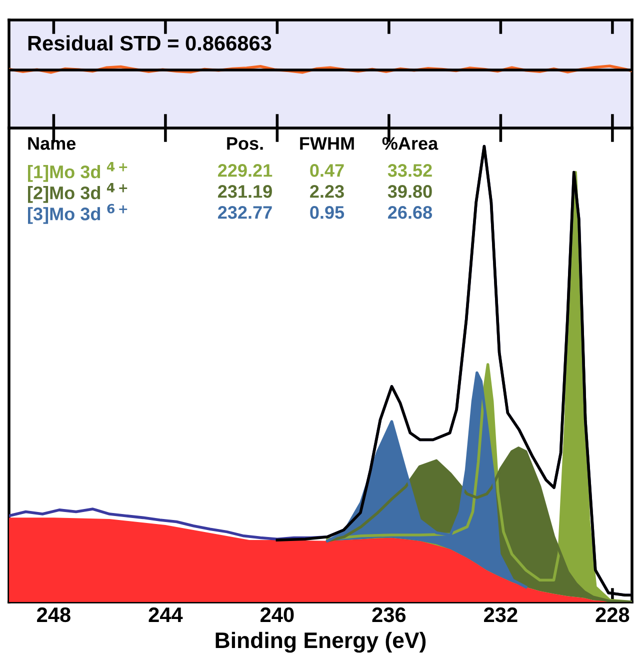 The image size is (637, 668). What do you see at coordinates (410, 191) in the screenshot?
I see `annotation: 39.80` at bounding box center [410, 191].